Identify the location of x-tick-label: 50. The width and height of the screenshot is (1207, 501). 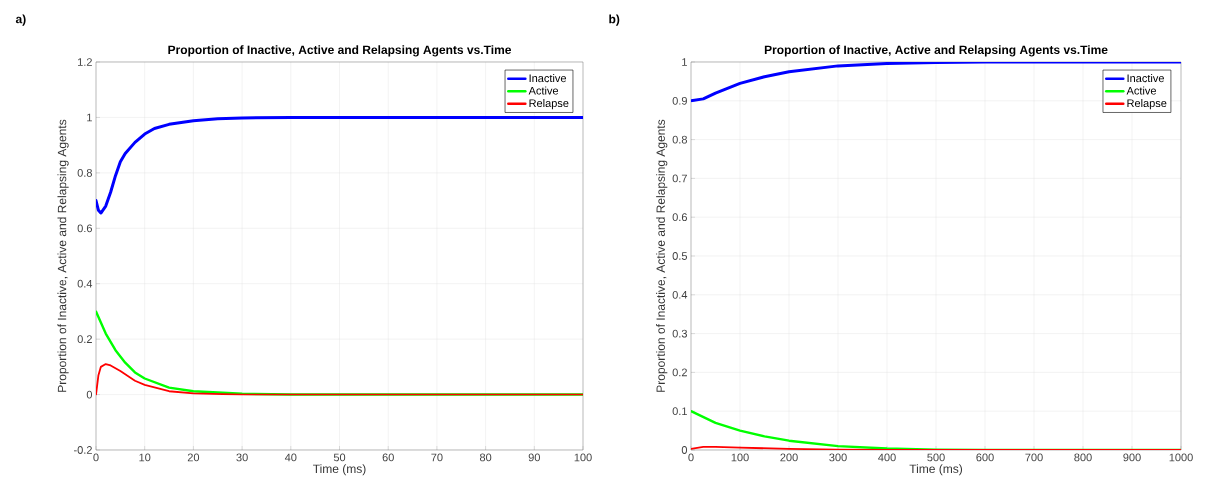
(339, 457).